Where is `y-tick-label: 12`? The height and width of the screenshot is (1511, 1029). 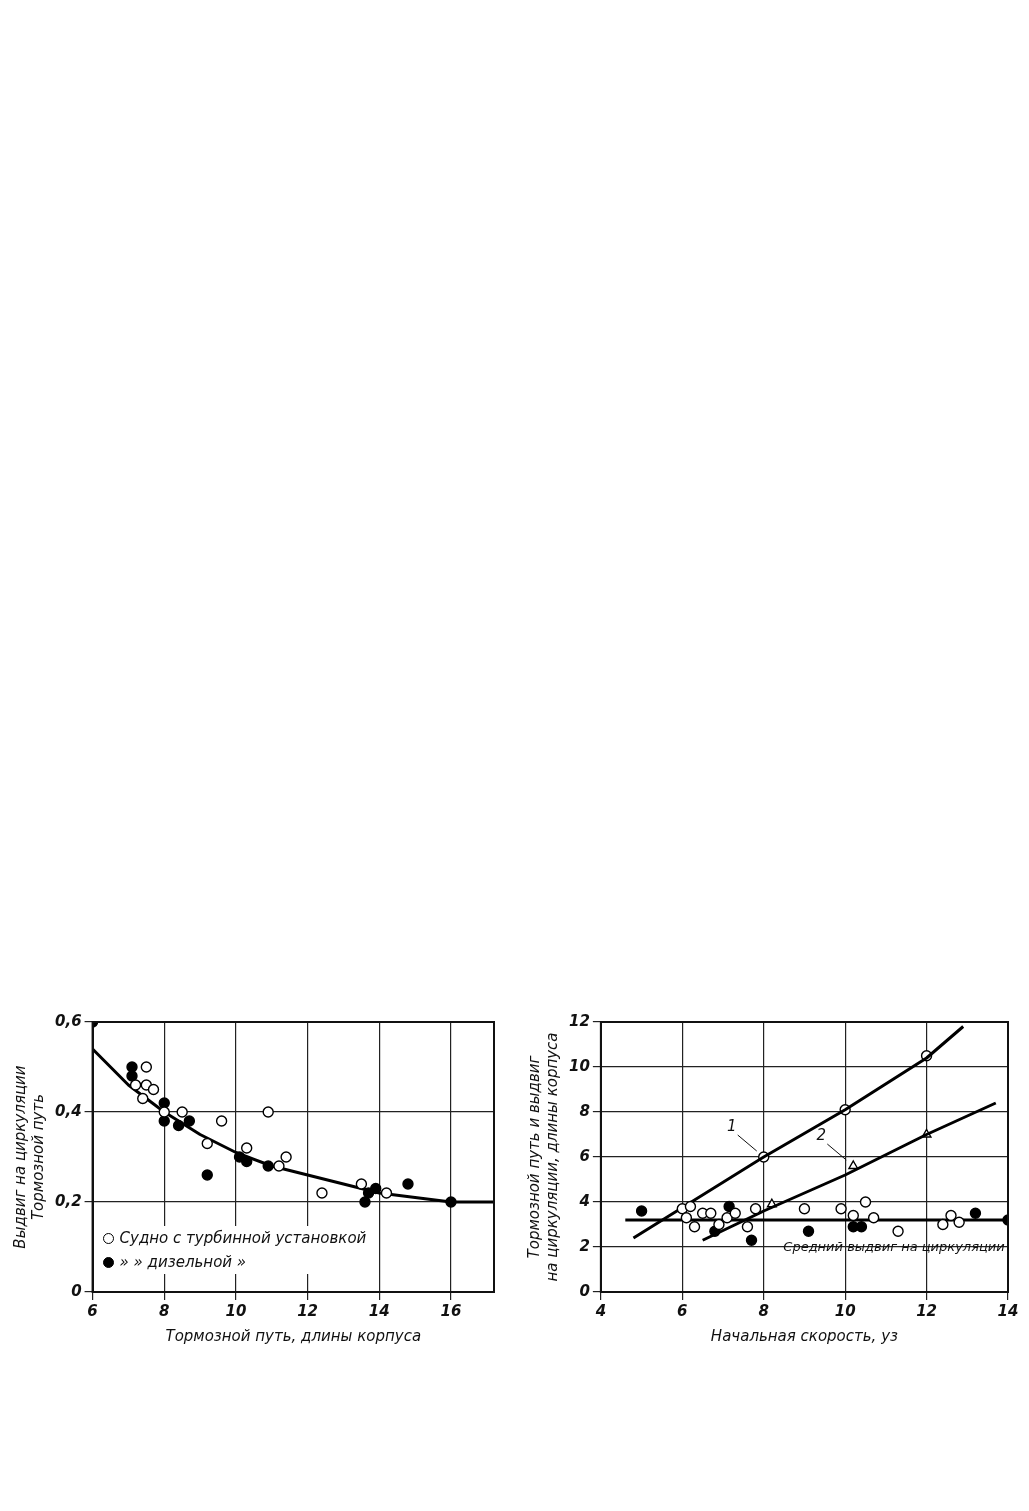
y-tick-label: 12 is located at coordinates (579, 1020).